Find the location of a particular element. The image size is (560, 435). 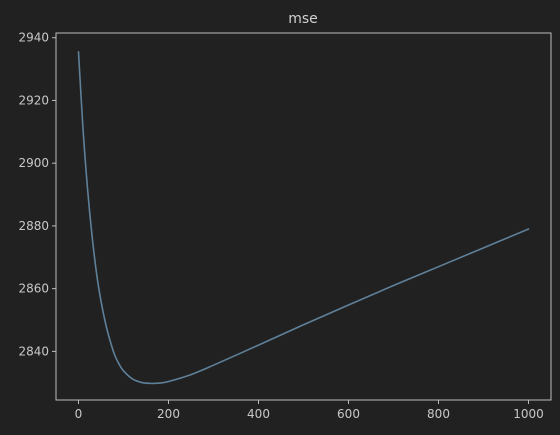

y-tick-label: 2840 is located at coordinates (33, 351).